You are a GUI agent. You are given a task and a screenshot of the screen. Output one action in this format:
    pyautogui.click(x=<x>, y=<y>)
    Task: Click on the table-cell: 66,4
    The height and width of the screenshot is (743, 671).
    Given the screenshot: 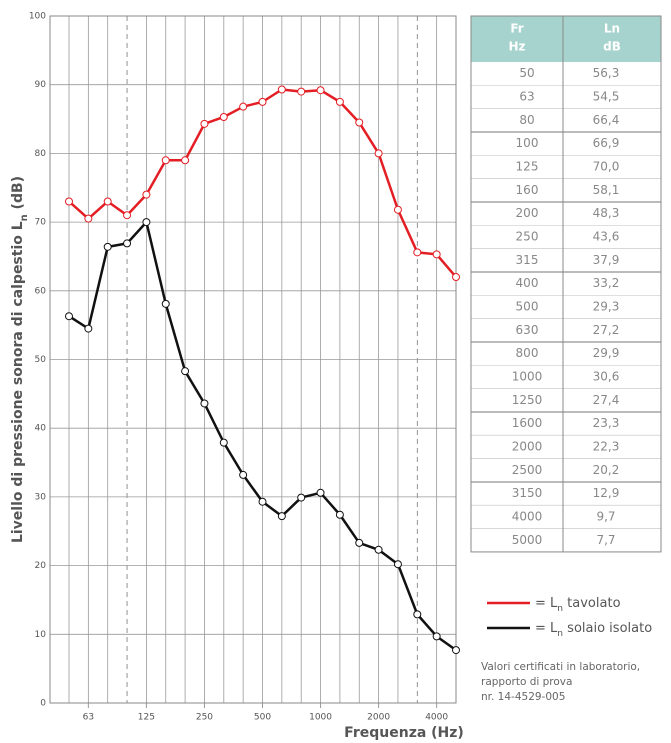 What is the action you would take?
    pyautogui.click(x=606, y=120)
    